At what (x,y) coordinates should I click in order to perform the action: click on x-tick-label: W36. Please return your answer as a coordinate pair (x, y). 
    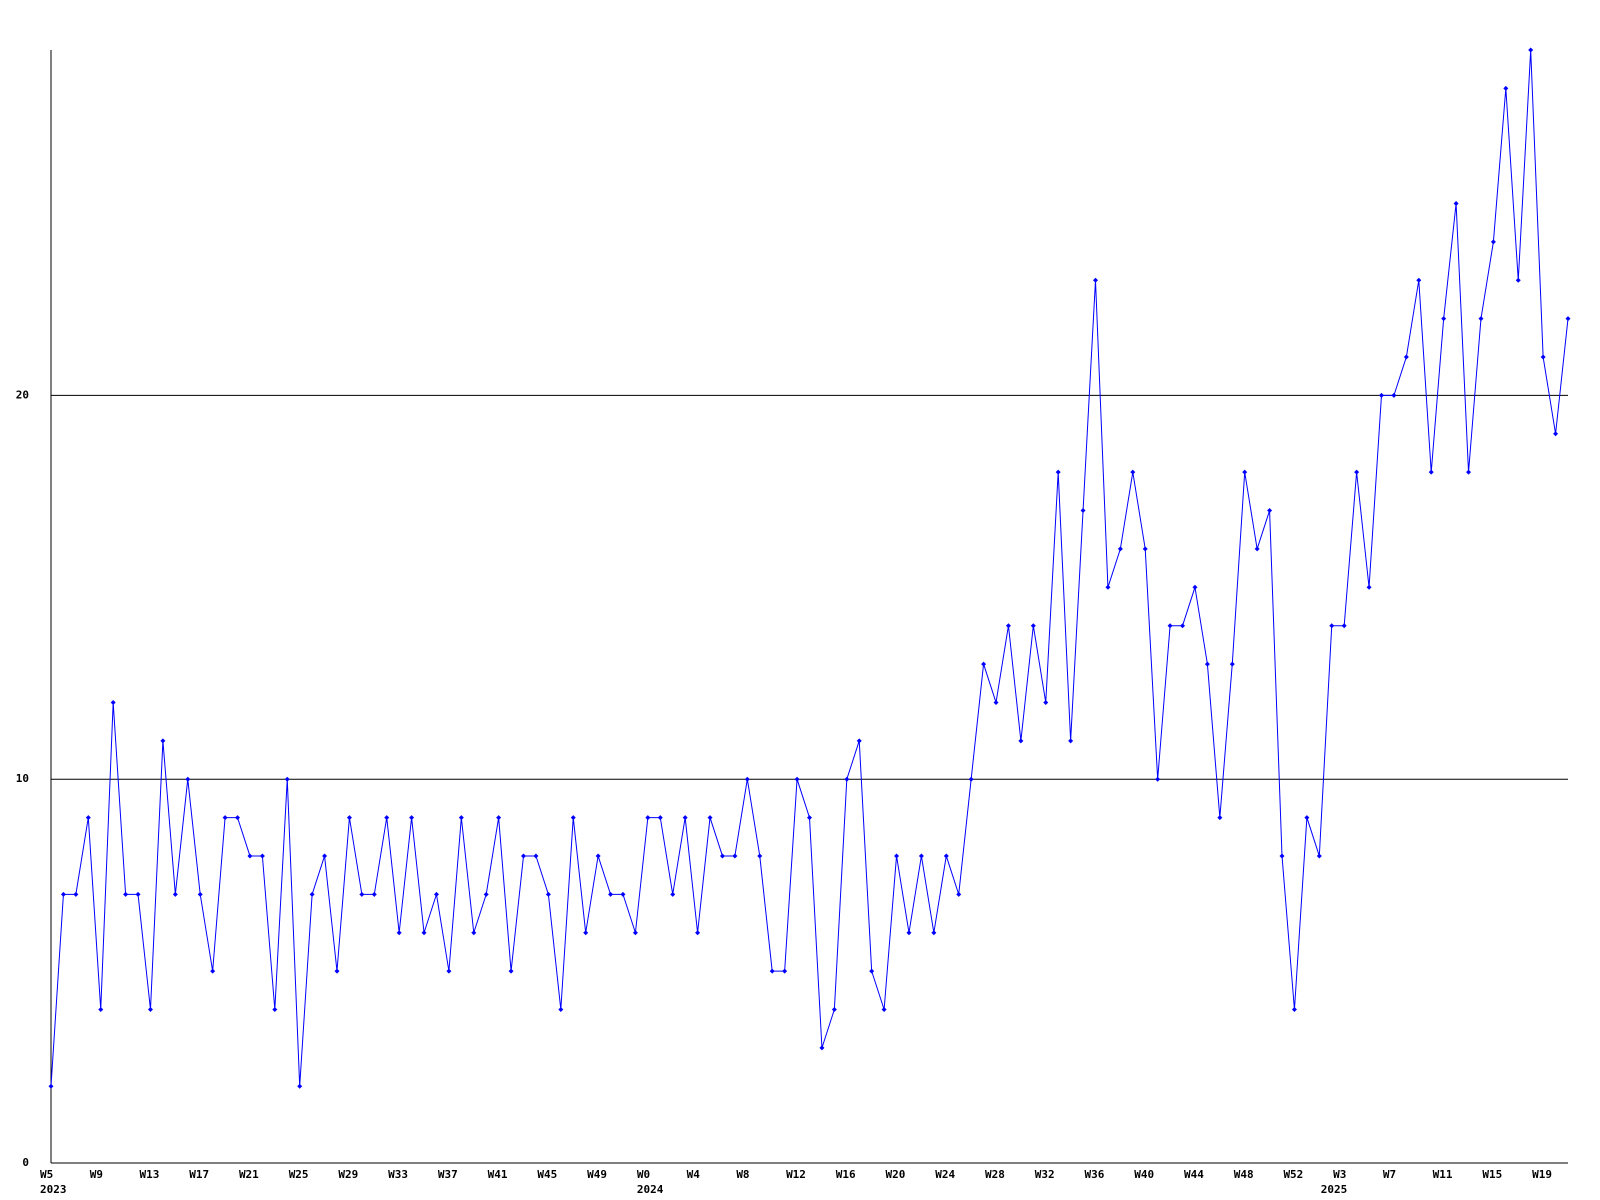
    Looking at the image, I should click on (1094, 1174).